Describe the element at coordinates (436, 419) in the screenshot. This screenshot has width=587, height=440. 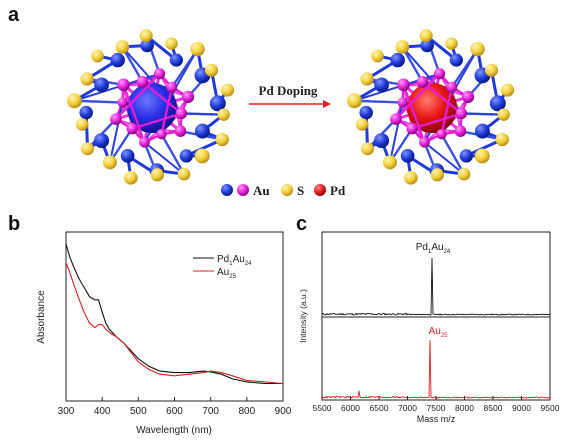
I see `chart-c-xlabel: Mass m/z` at that location.